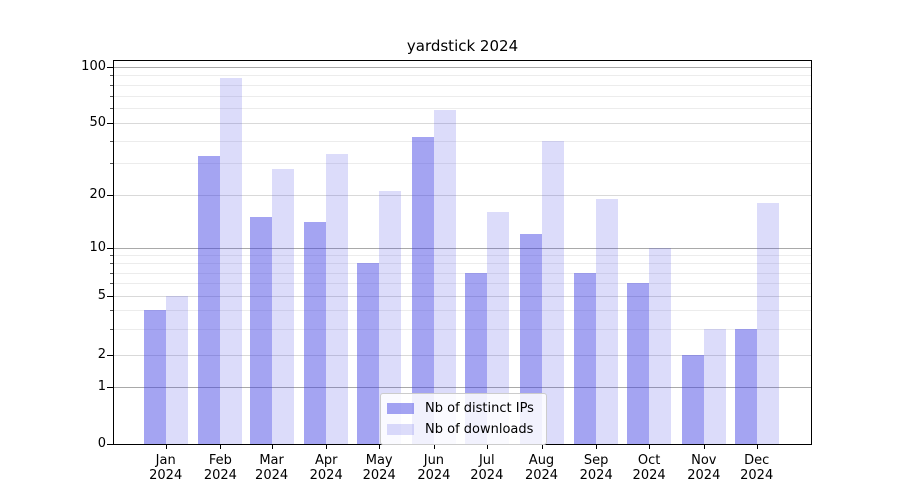 The height and width of the screenshot is (500, 900). What do you see at coordinates (638, 363) in the screenshot?
I see `bar-oct-distinct-ips` at bounding box center [638, 363].